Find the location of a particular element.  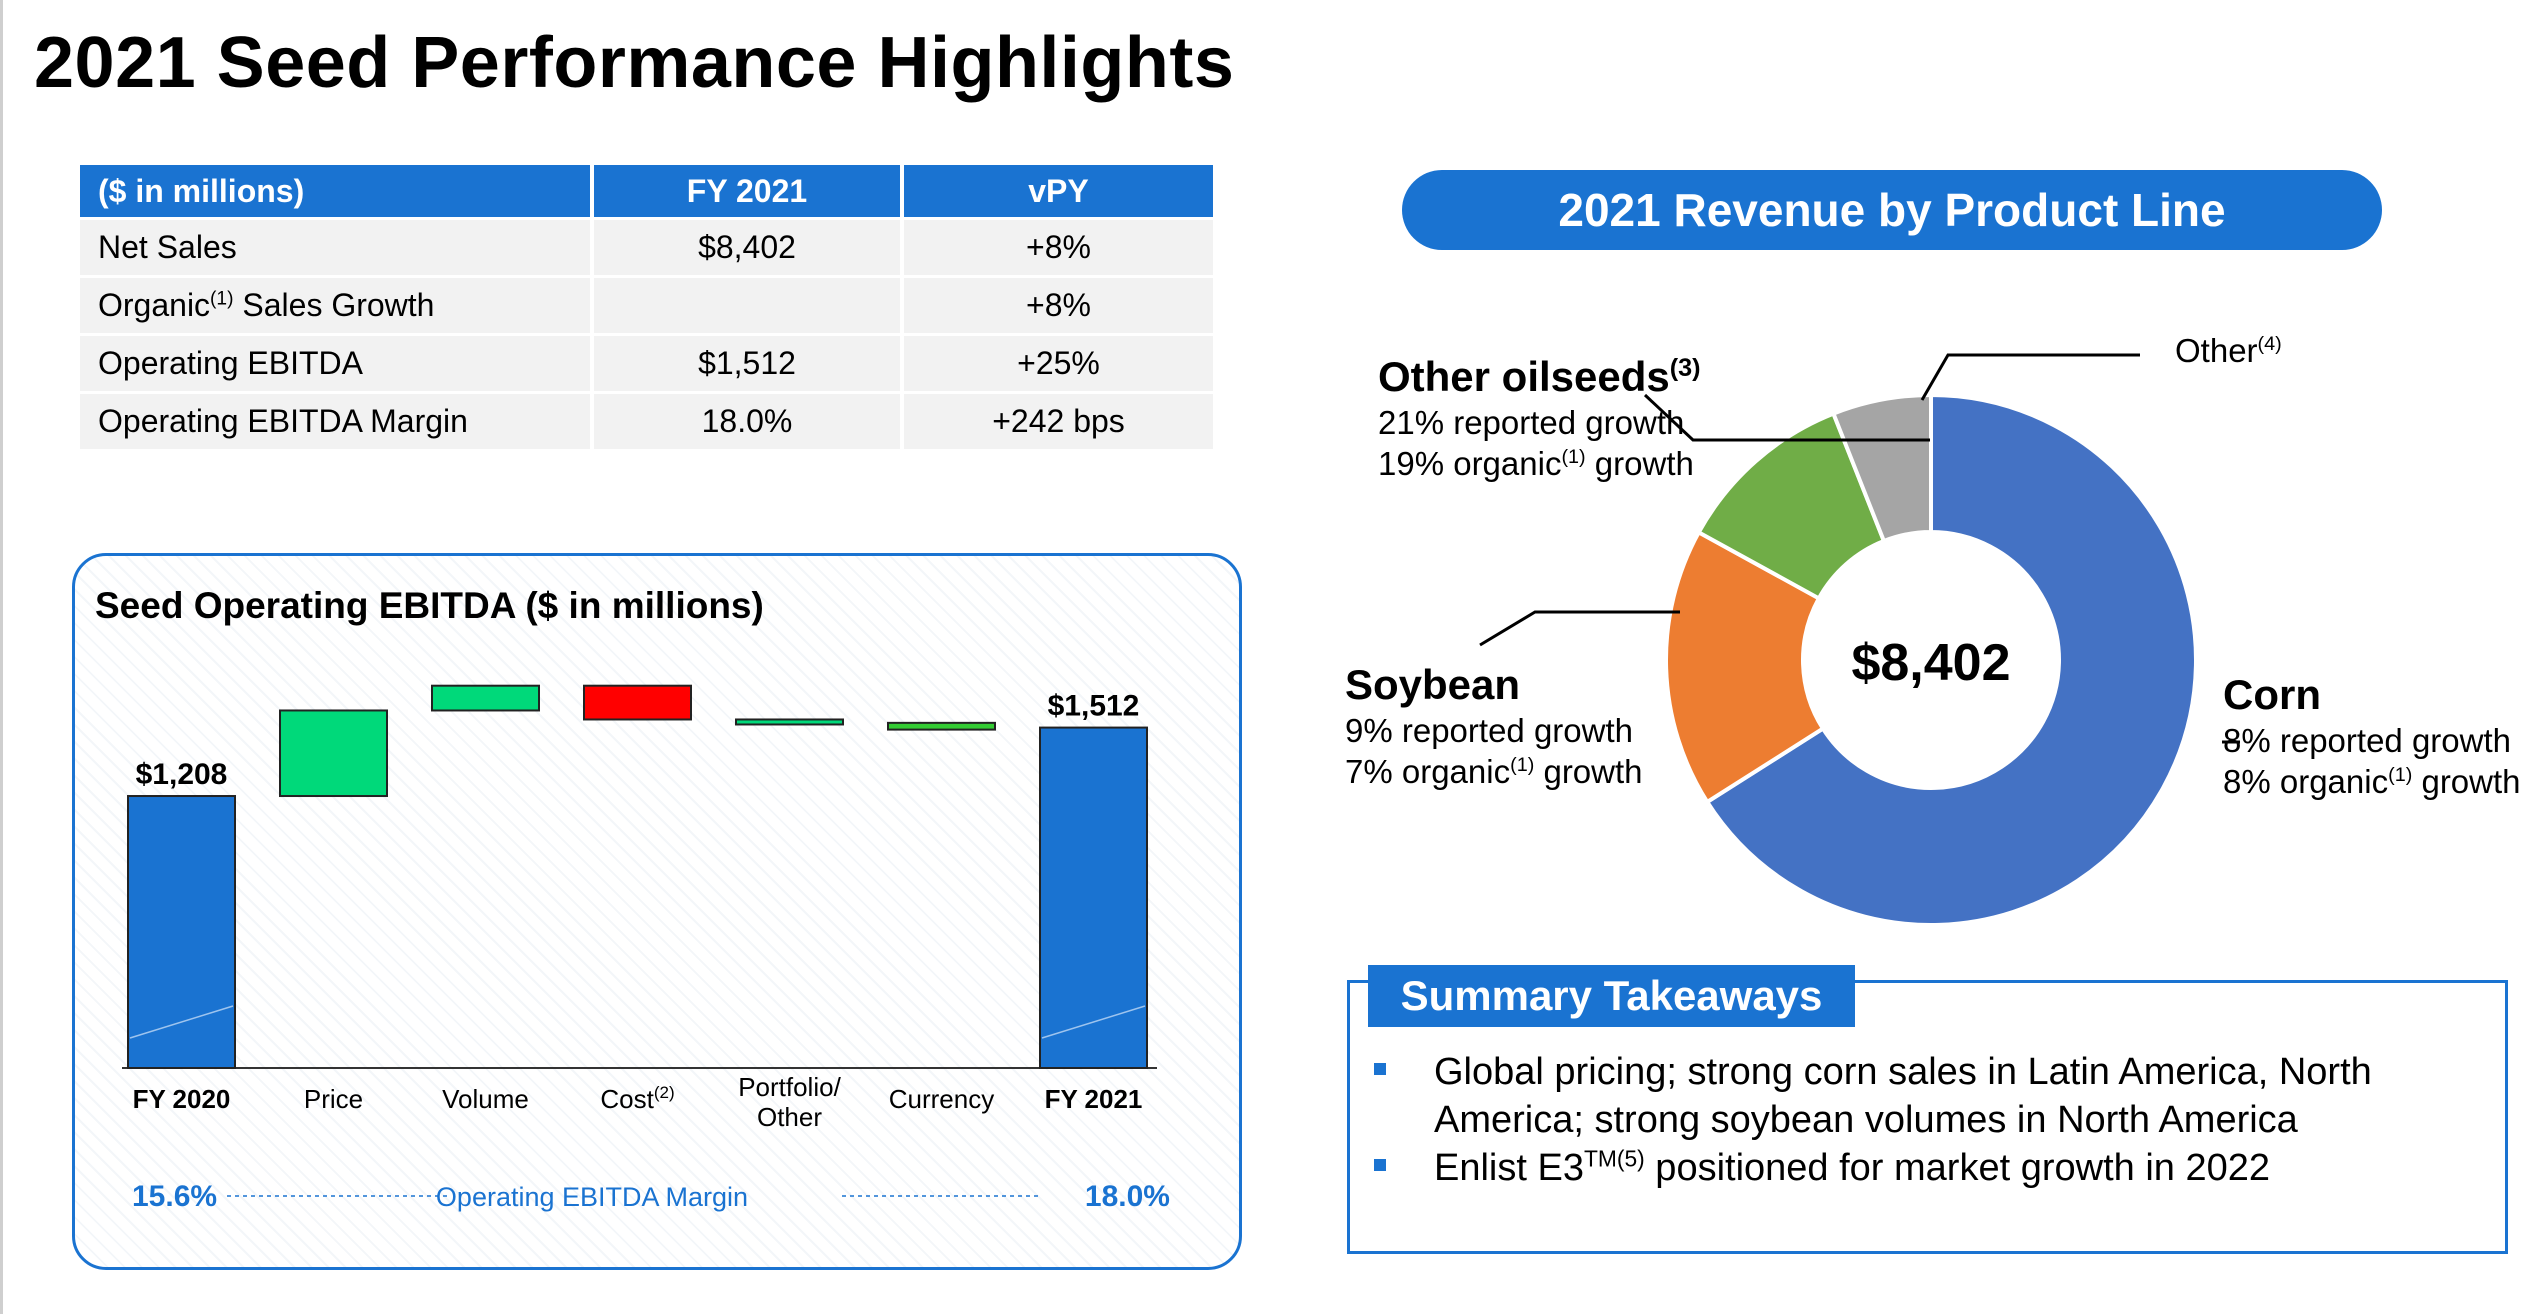

row-fy2021 is located at coordinates (748, 305).